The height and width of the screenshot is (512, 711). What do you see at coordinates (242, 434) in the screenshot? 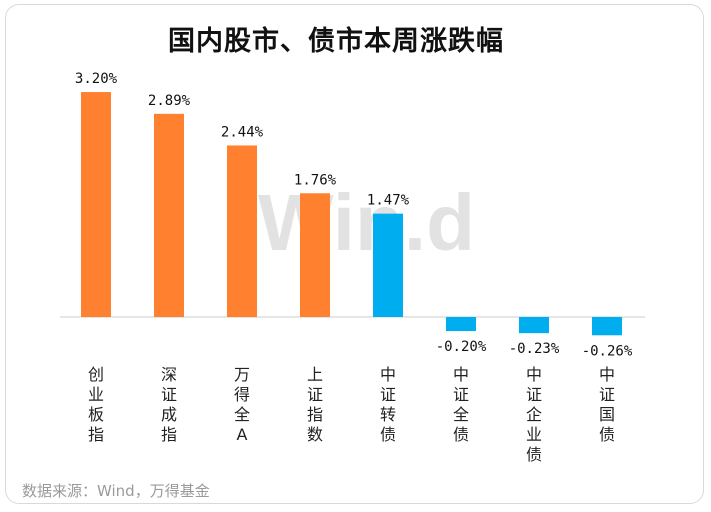
I see `category-label: A` at bounding box center [242, 434].